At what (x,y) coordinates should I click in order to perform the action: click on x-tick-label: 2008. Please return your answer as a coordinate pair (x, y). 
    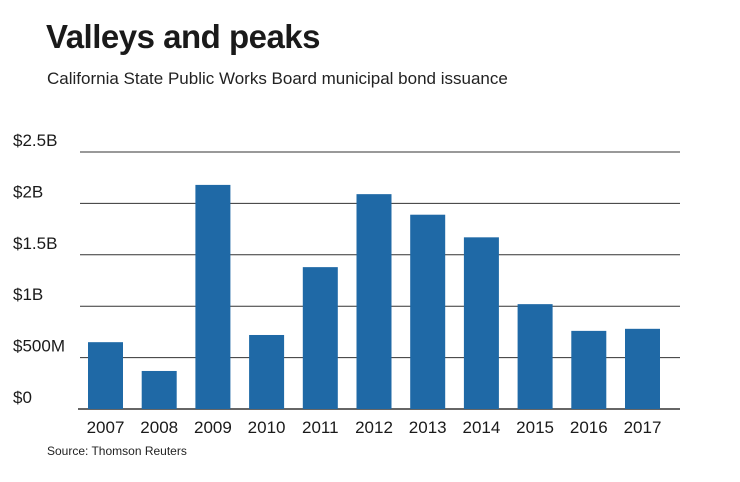
    Looking at the image, I should click on (159, 427).